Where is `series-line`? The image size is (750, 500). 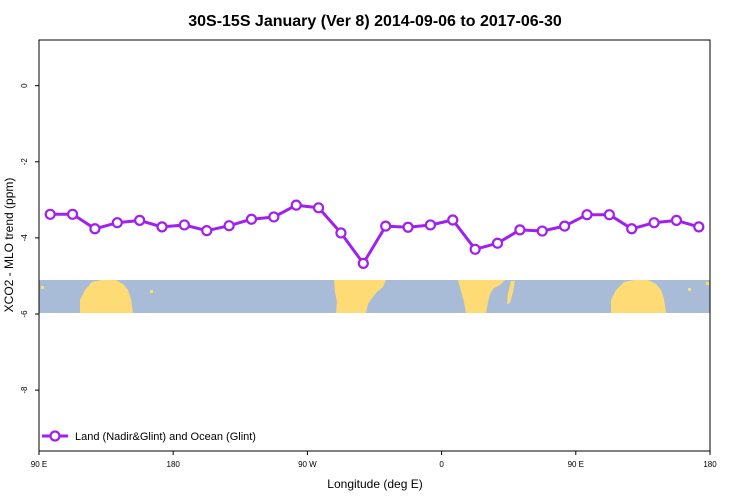
series-line is located at coordinates (375, 234).